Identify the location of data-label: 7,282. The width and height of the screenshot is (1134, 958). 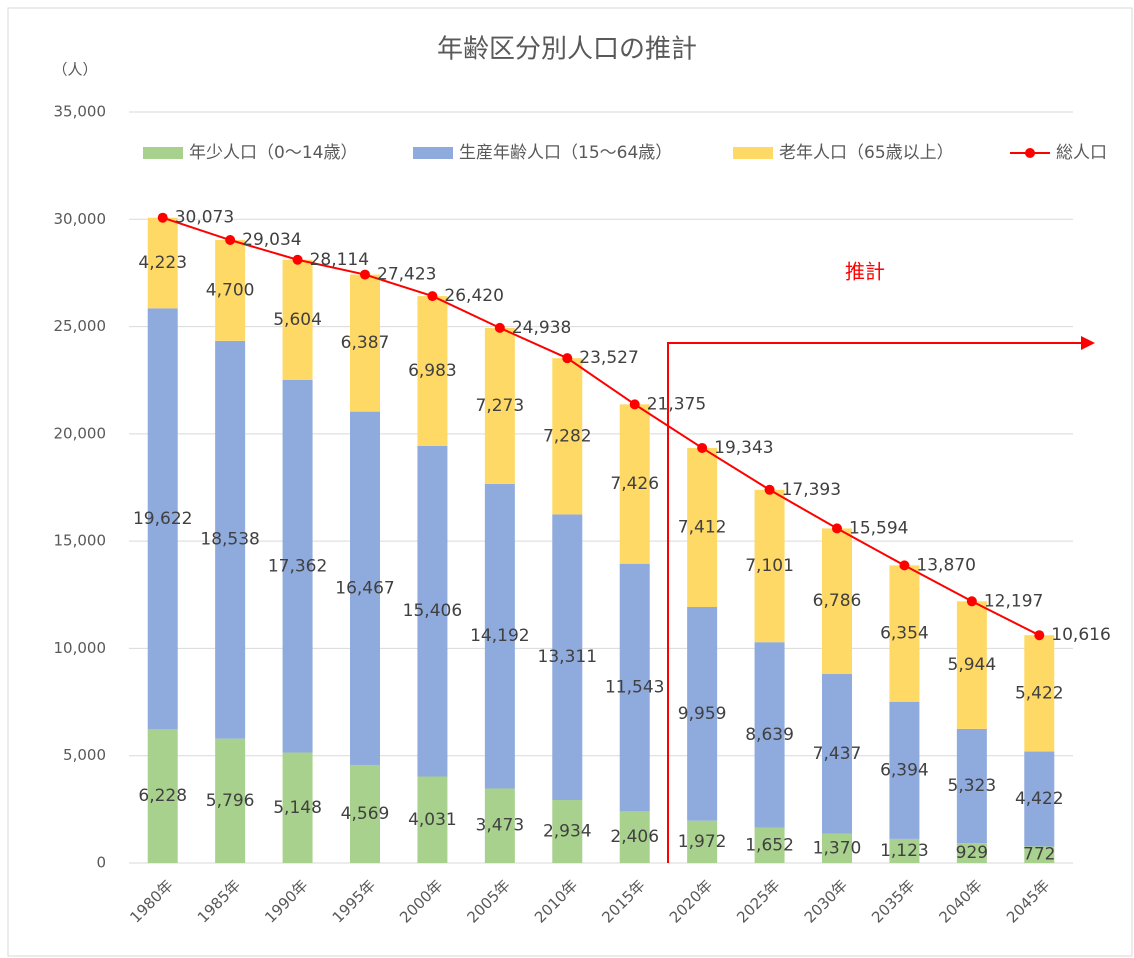
(567, 436).